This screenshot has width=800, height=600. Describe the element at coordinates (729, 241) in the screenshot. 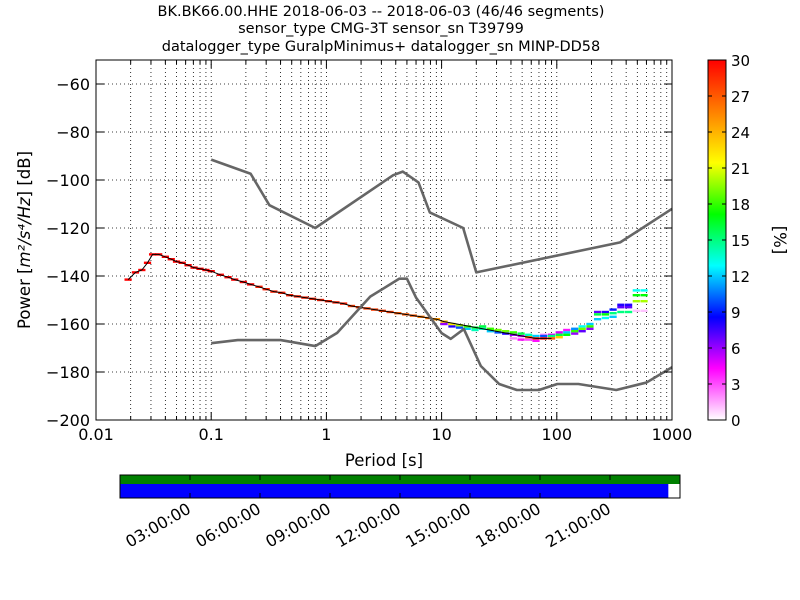

I see `colorbar-ticks: 0 3 6 9 12 15 18 21 24 27 30` at that location.